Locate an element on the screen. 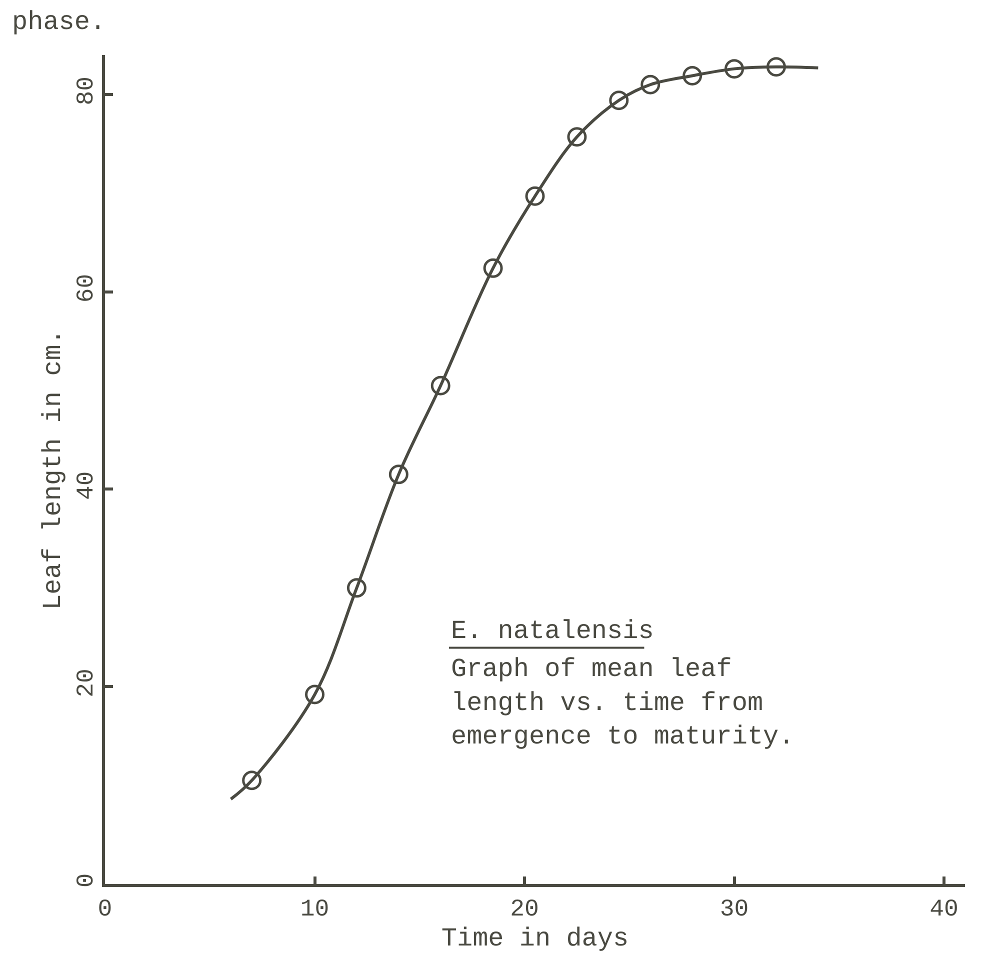 The image size is (985, 964). annotation: E. natalensis is located at coordinates (552, 631).